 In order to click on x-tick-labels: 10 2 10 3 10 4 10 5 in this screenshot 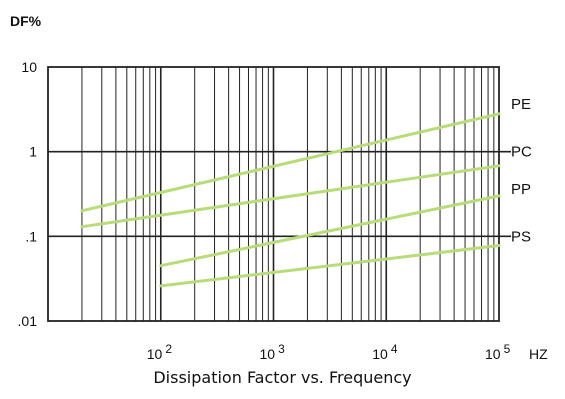, I will do `click(329, 352)`.